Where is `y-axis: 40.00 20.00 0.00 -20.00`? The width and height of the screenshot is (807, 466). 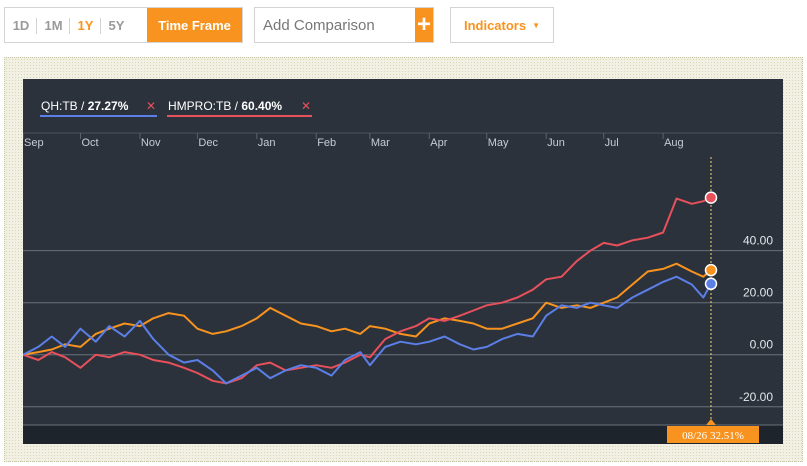
y-axis: 40.00 20.00 0.00 -20.00 is located at coordinates (756, 319).